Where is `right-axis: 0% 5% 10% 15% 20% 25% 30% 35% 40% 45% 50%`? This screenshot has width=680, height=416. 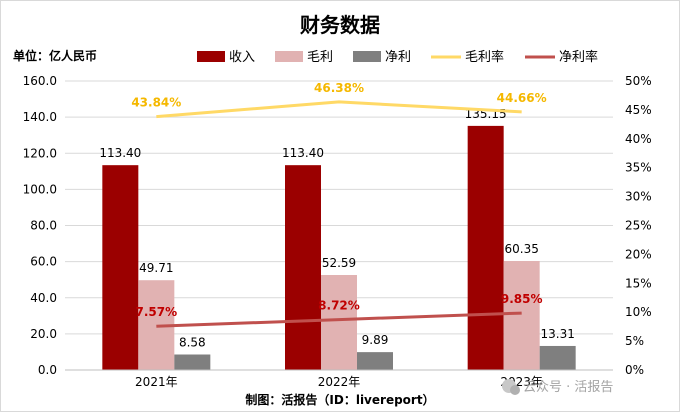 right-axis: 0% 5% 10% 15% 20% 25% 30% 35% 40% 45% 50% is located at coordinates (638, 225).